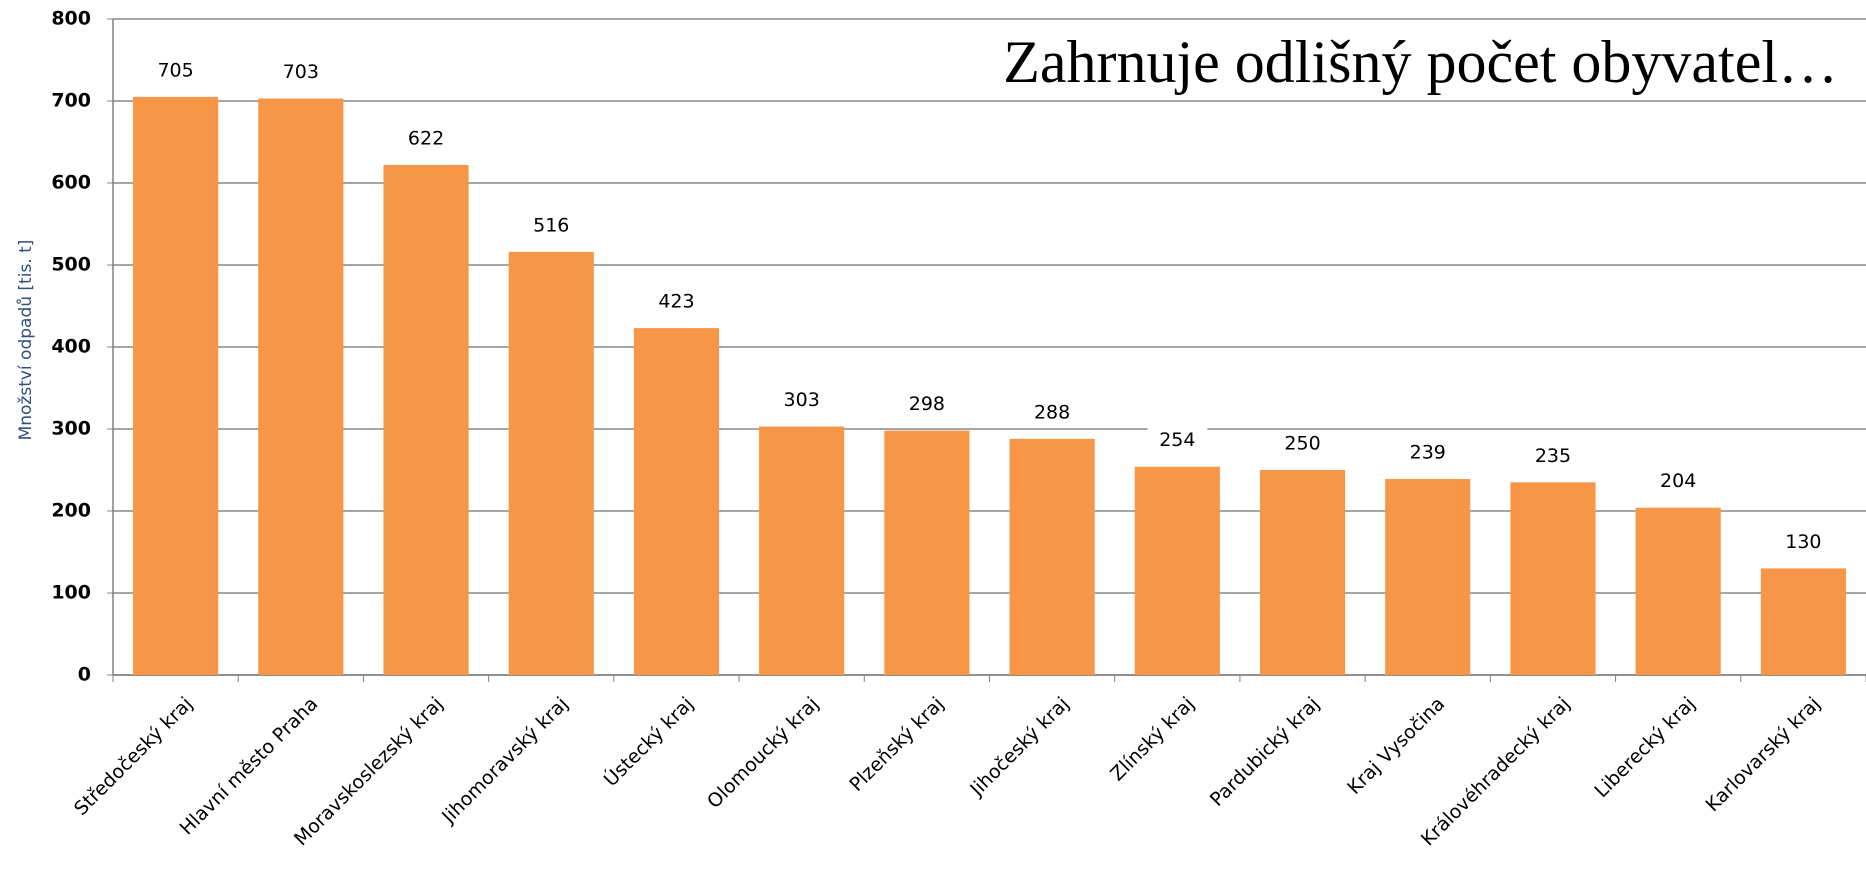  I want to click on y-tick-label: 0, so click(84, 675).